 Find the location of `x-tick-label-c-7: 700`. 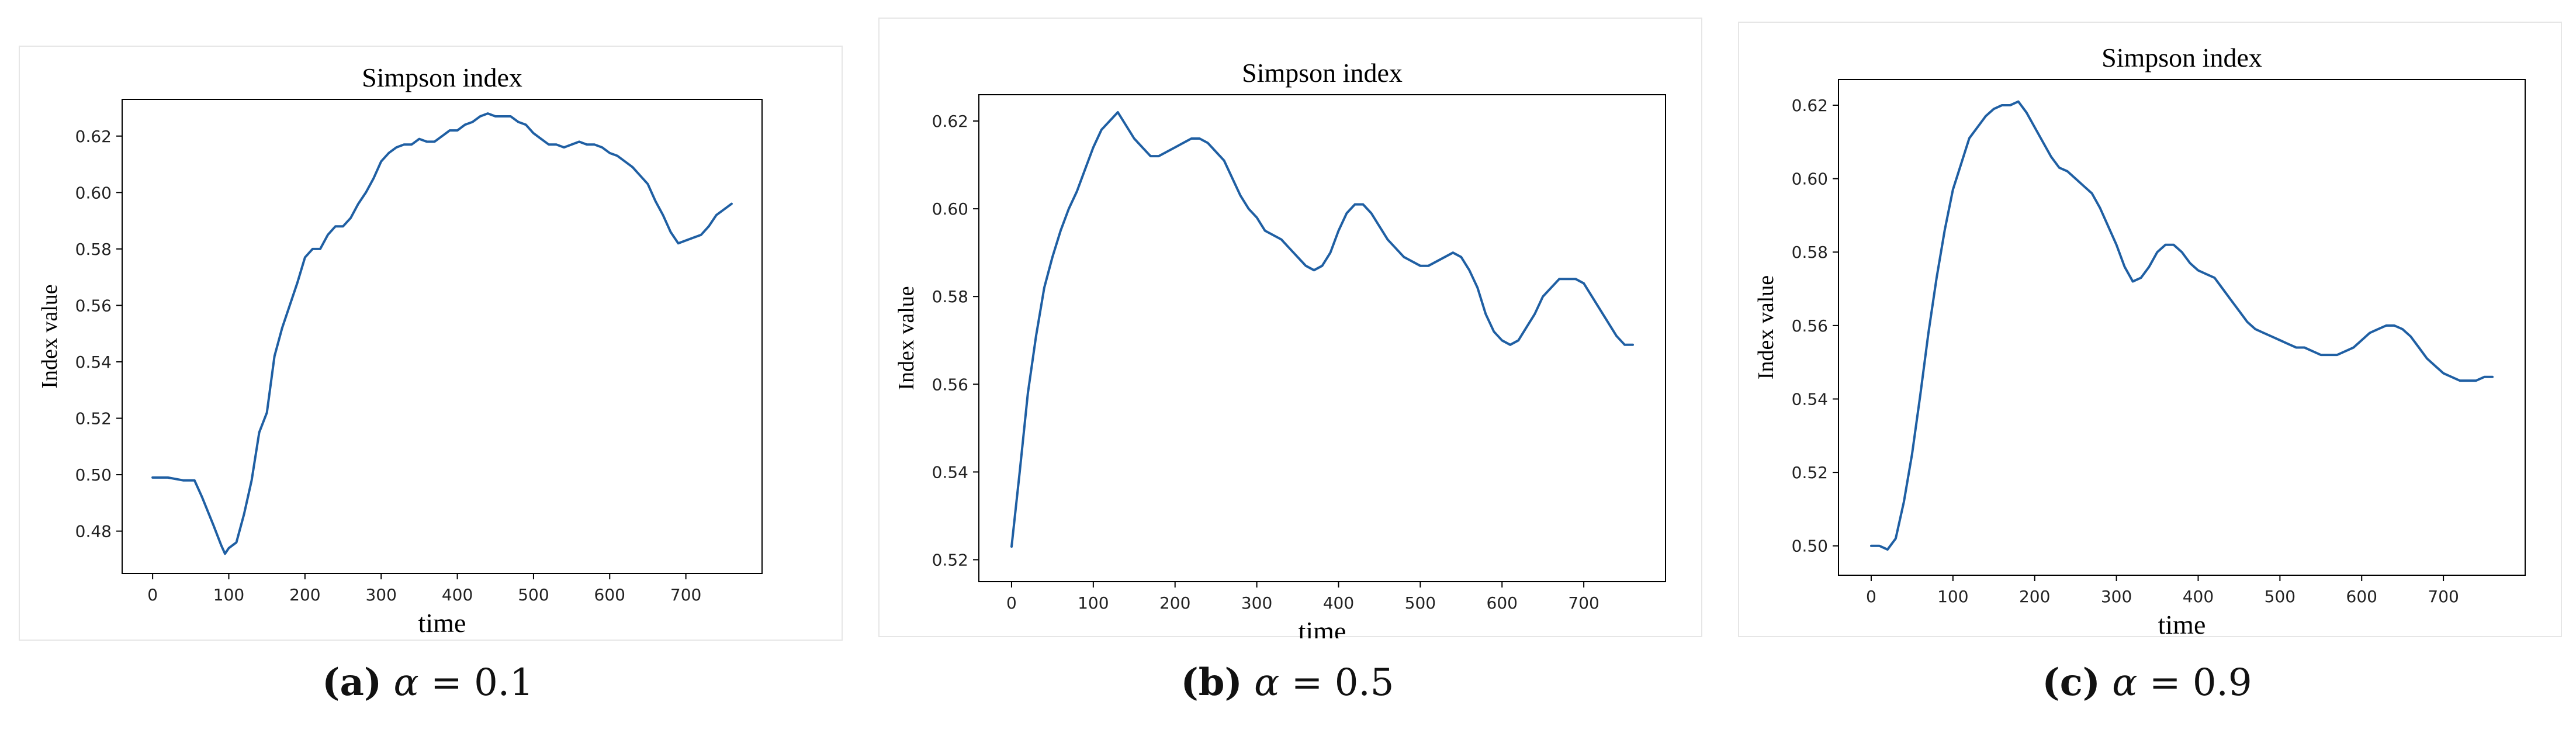

x-tick-label-c-7: 700 is located at coordinates (2443, 596).